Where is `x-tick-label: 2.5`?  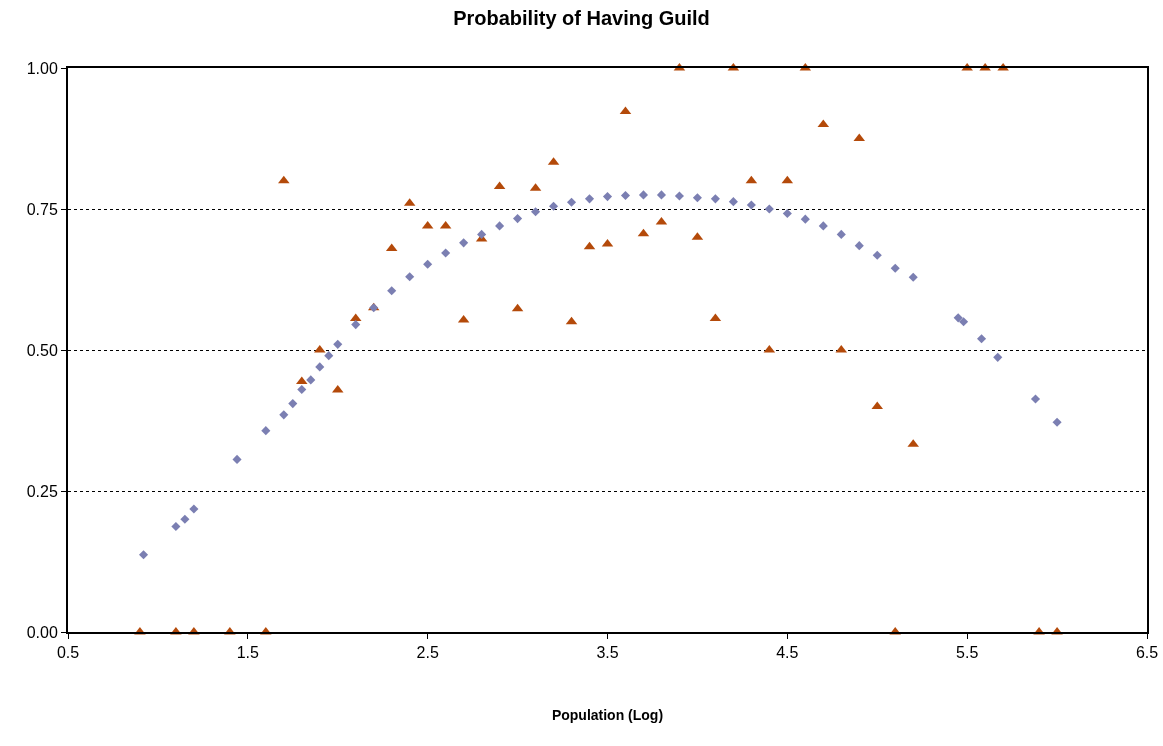 x-tick-label: 2.5 is located at coordinates (427, 653).